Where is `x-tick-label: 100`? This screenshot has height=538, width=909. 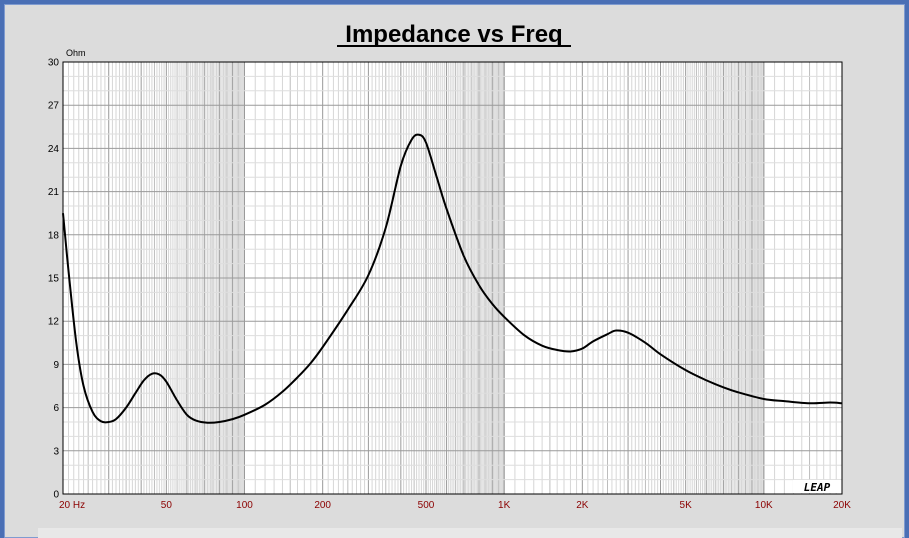 x-tick-label: 100 is located at coordinates (244, 505).